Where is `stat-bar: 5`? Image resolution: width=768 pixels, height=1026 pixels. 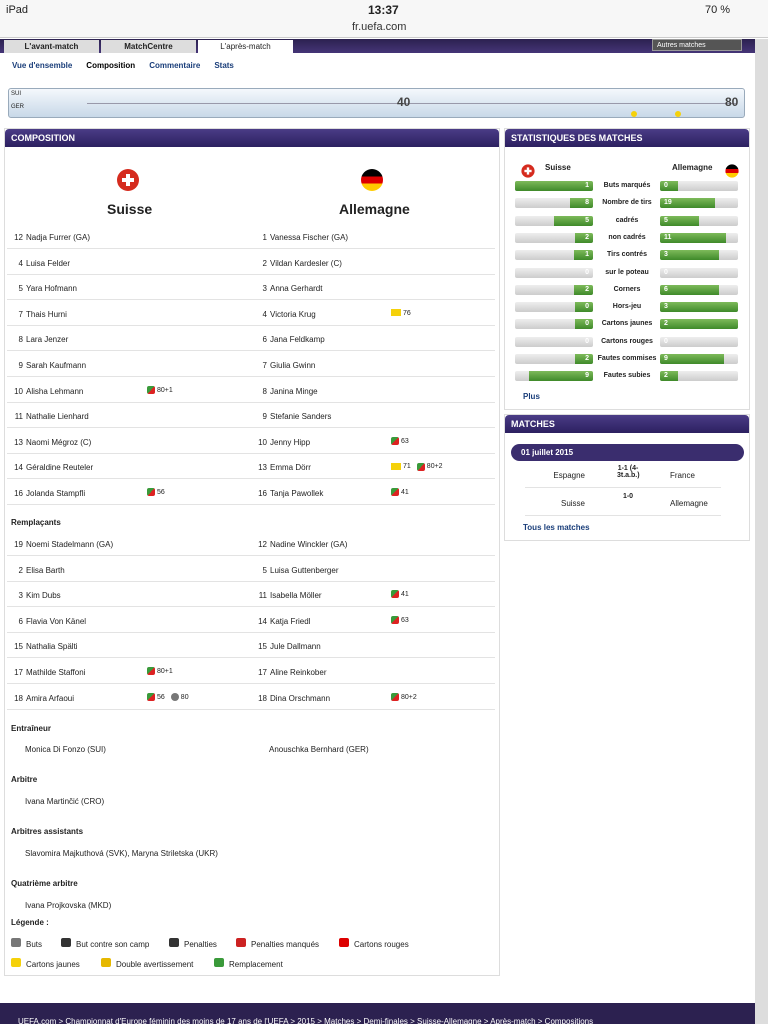
stat-bar: 5 is located at coordinates (554, 220).